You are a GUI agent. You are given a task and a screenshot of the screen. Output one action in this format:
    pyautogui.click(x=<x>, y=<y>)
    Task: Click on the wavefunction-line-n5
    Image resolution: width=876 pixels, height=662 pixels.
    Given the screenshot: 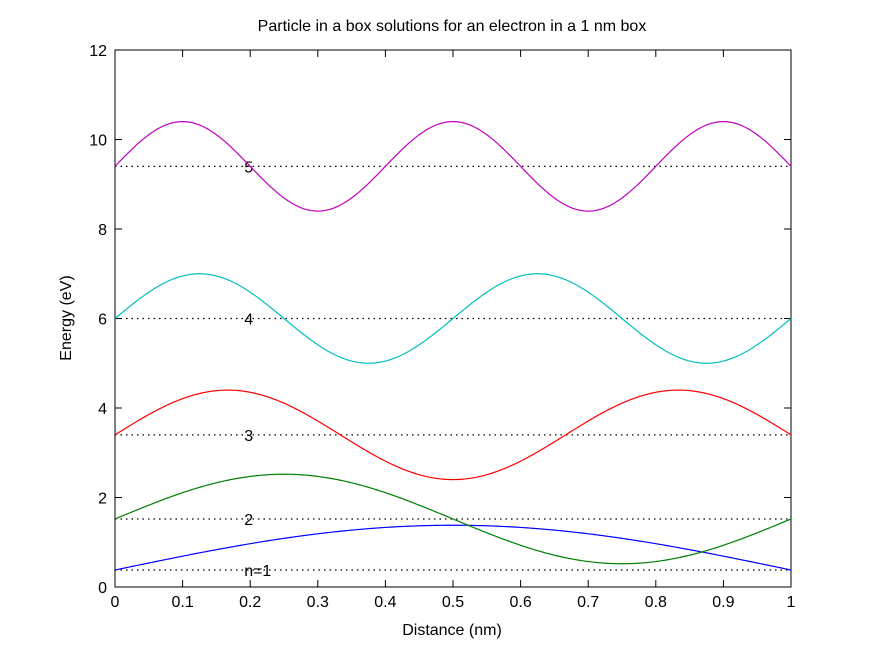 What is the action you would take?
    pyautogui.click(x=453, y=166)
    